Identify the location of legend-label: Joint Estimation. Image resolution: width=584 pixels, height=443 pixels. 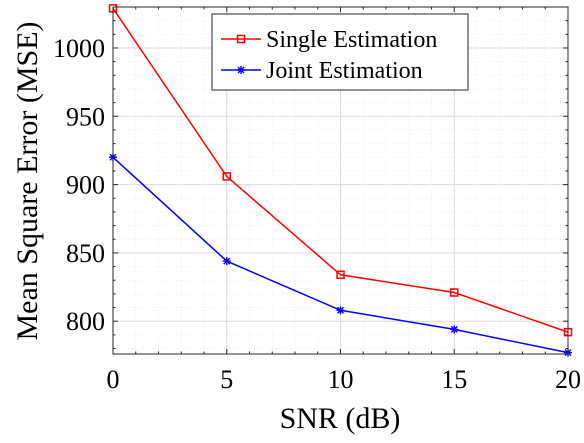
(344, 71).